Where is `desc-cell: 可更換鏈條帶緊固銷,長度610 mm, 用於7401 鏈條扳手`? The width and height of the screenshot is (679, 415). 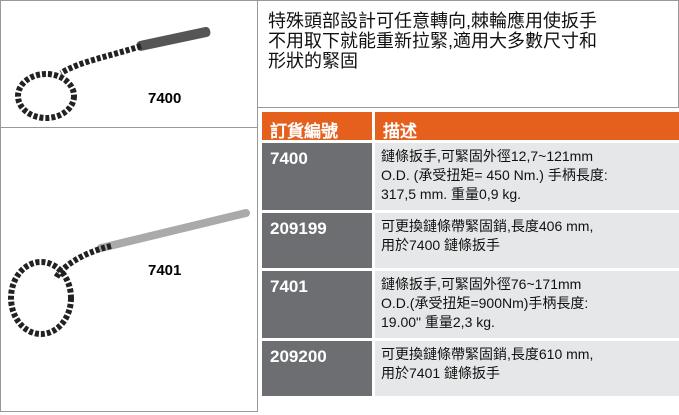 desc-cell: 可更換鏈條帶緊固銷,長度610 mm, 用於7401 鏈條扳手 is located at coordinates (527, 368).